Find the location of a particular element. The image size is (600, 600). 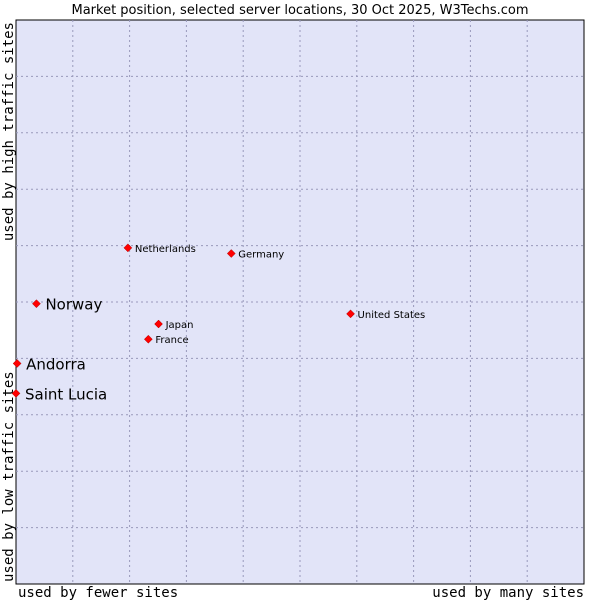

point-marker-germany is located at coordinates (231, 253).